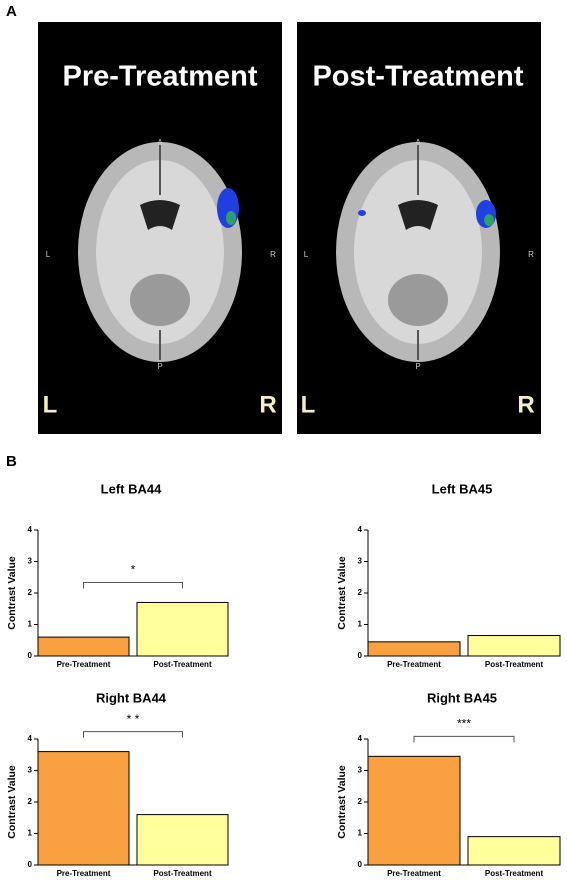 This screenshot has width=567, height=887. Describe the element at coordinates (417, 77) in the screenshot. I see `image-title: Post-Treatment` at that location.